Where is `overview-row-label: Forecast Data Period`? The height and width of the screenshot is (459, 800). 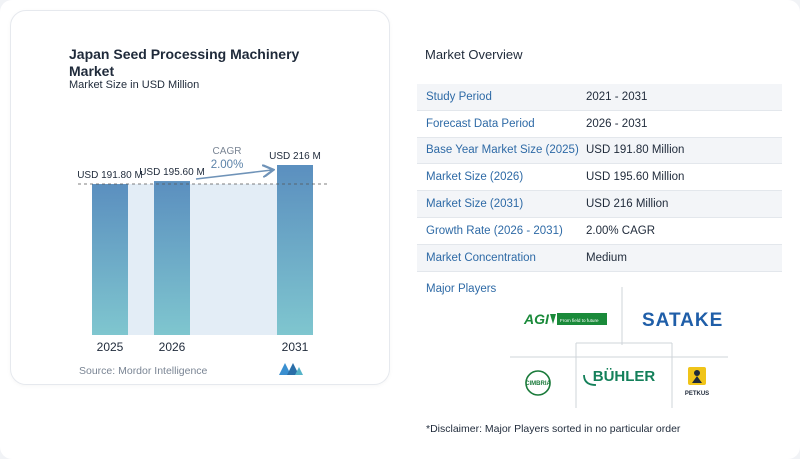 overview-row-label: Forecast Data Period is located at coordinates (480, 123).